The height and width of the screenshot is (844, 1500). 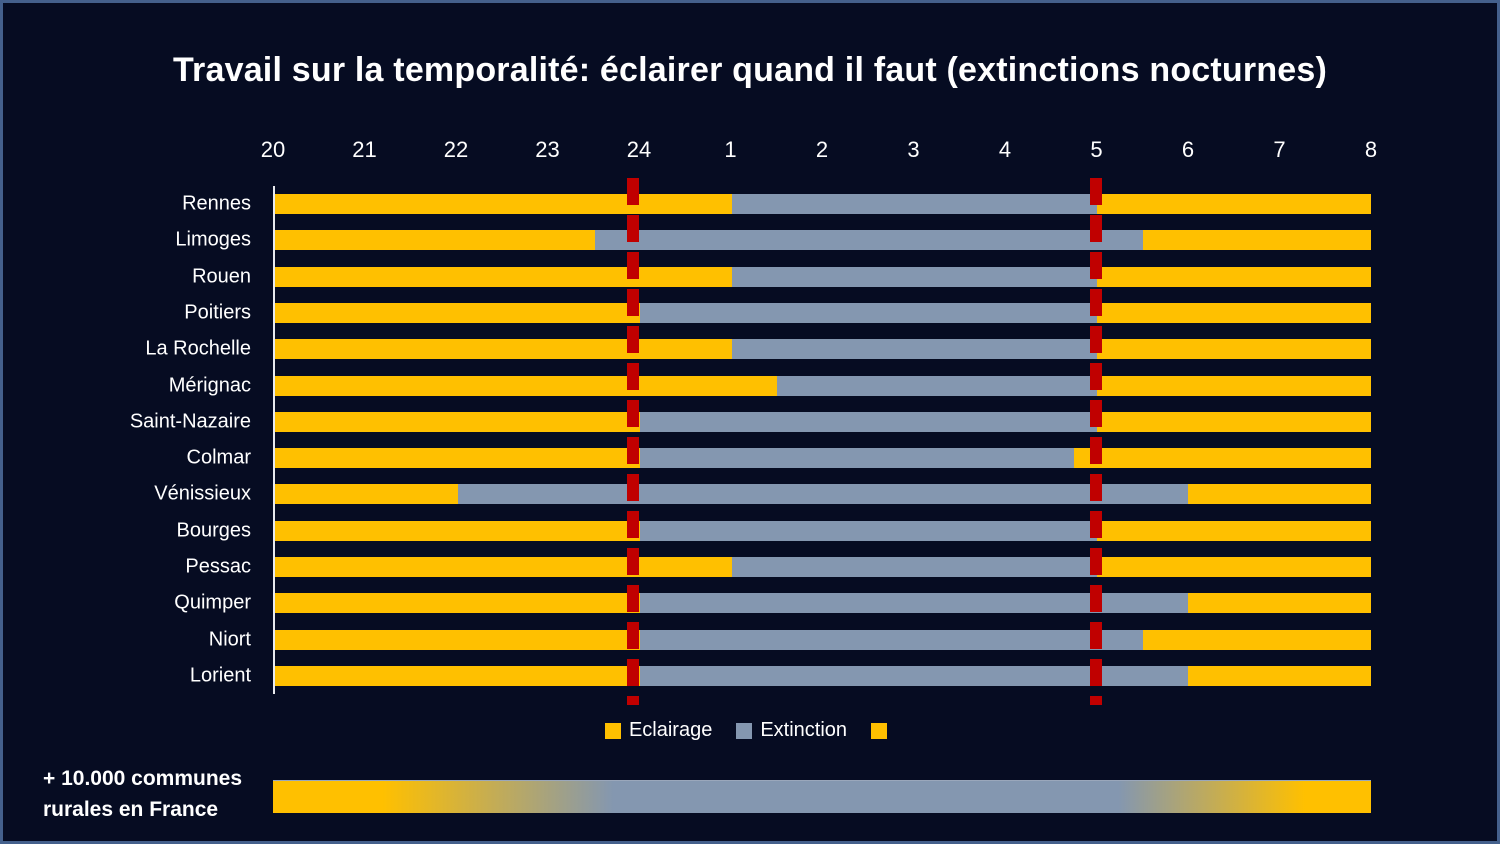 What do you see at coordinates (209, 385) in the screenshot?
I see `city-label: Mérignac` at bounding box center [209, 385].